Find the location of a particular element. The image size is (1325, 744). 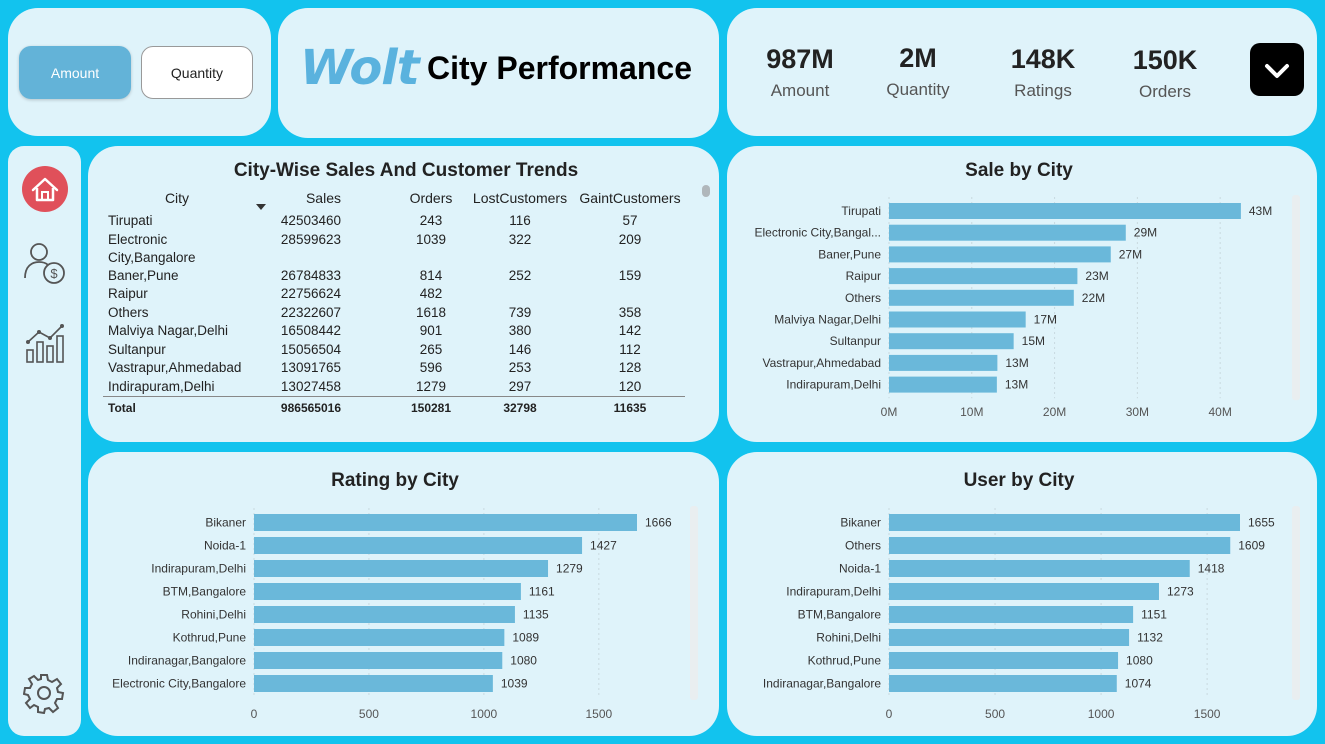

table-row: Baner,Pune 26784833 814 252 159 is located at coordinates (394, 276).